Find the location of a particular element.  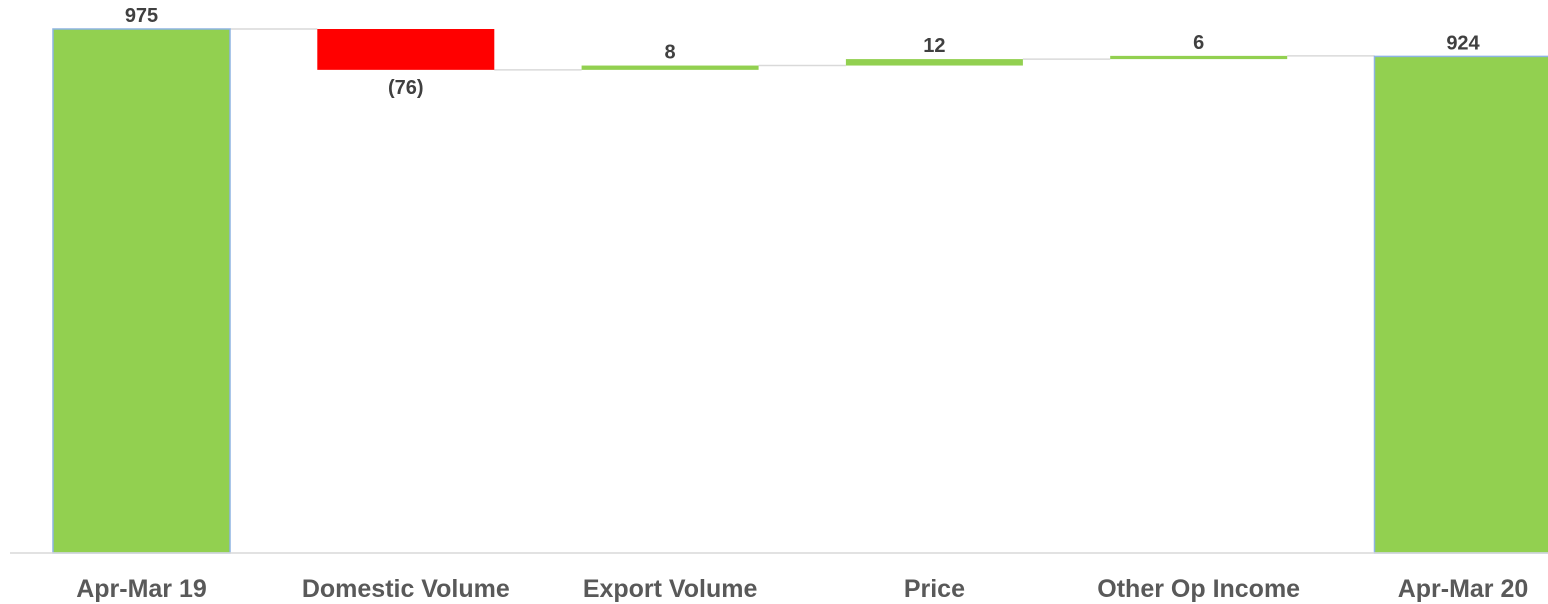

data-labels: 975 (76) 8 12 6 924 is located at coordinates (803, 52).